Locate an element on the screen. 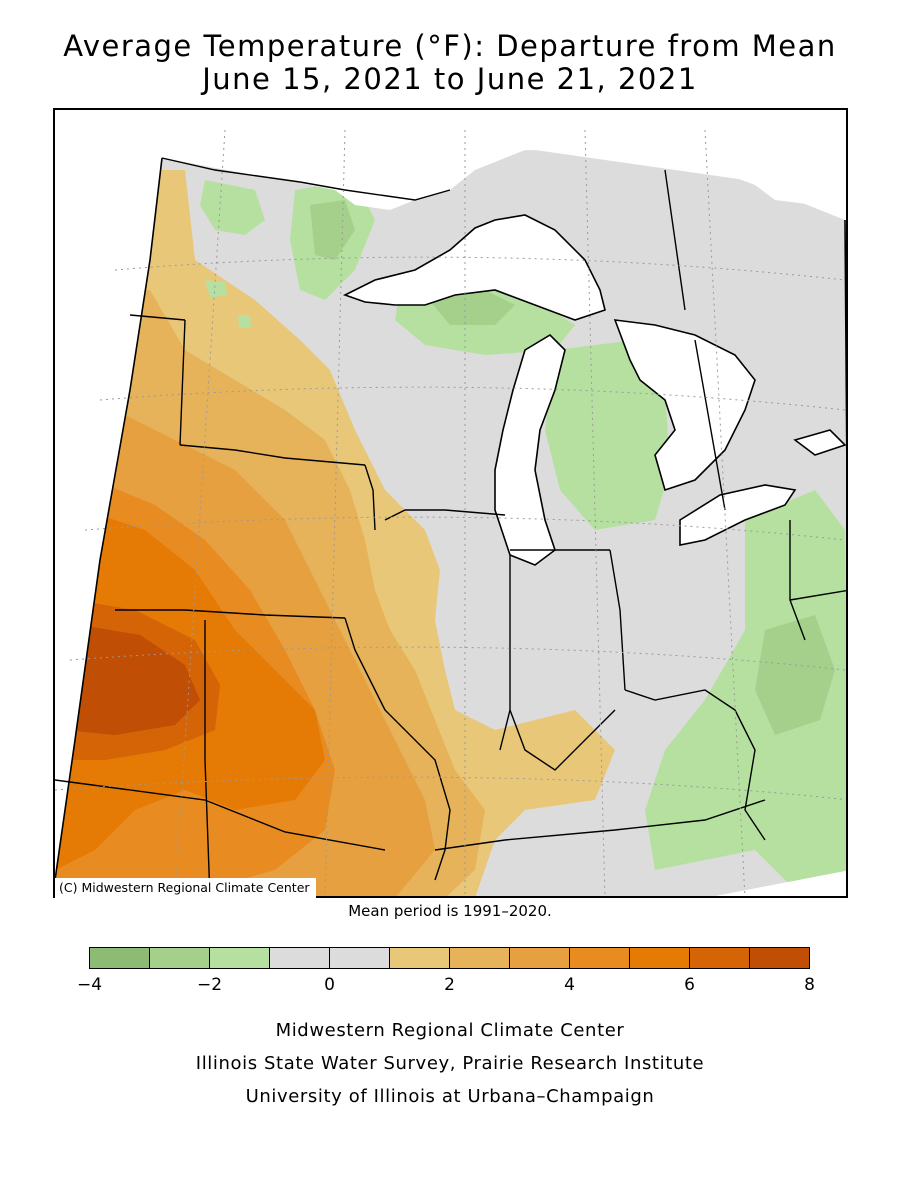  credit-line-1: Midwestern Regional Climate Center is located at coordinates (450, 1030).